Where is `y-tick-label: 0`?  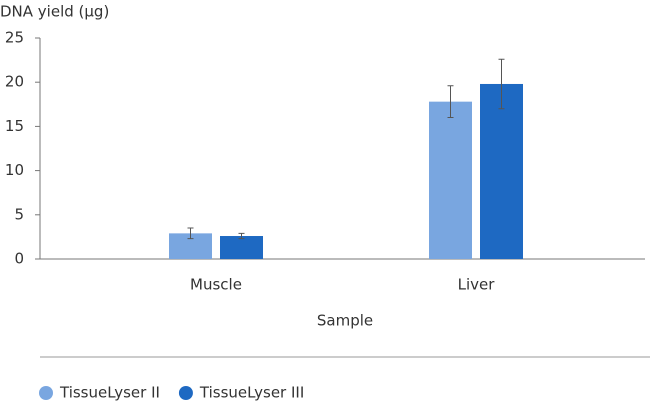 y-tick-label: 0 is located at coordinates (19, 259).